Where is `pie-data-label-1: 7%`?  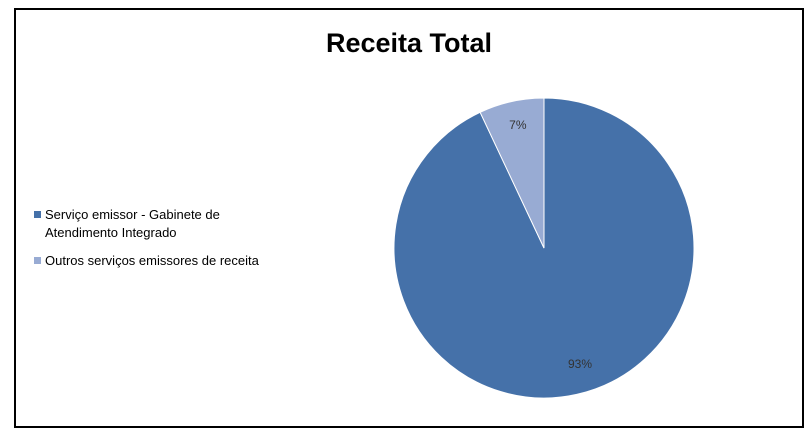 pie-data-label-1: 7% is located at coordinates (518, 125).